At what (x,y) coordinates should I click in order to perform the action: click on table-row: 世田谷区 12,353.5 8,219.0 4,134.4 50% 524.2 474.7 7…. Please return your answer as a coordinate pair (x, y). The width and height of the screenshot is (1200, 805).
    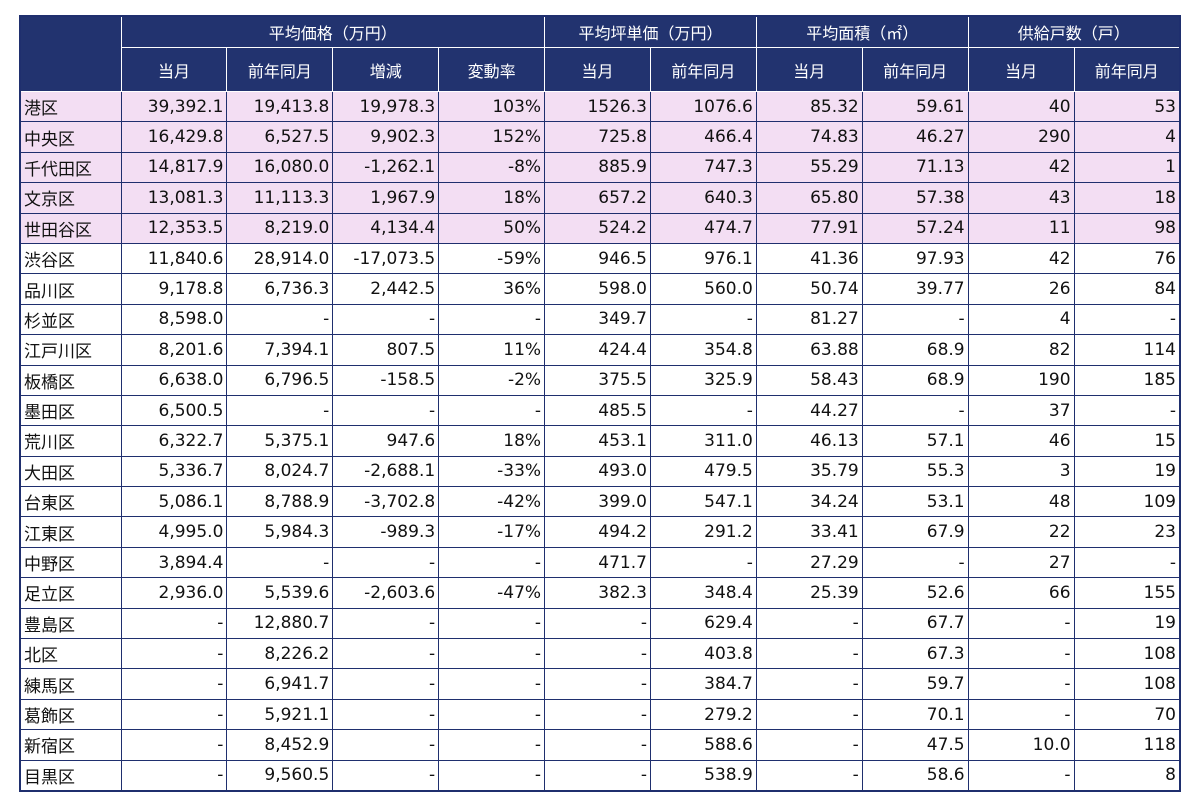
    Looking at the image, I should click on (600, 228).